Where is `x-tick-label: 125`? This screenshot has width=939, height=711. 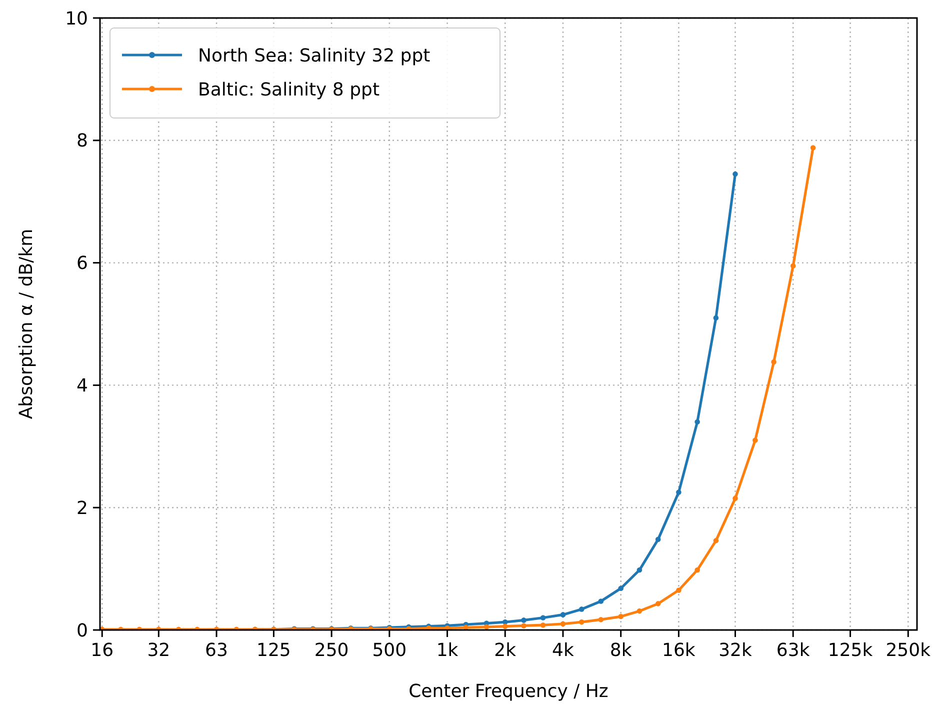
x-tick-label: 125 is located at coordinates (273, 650).